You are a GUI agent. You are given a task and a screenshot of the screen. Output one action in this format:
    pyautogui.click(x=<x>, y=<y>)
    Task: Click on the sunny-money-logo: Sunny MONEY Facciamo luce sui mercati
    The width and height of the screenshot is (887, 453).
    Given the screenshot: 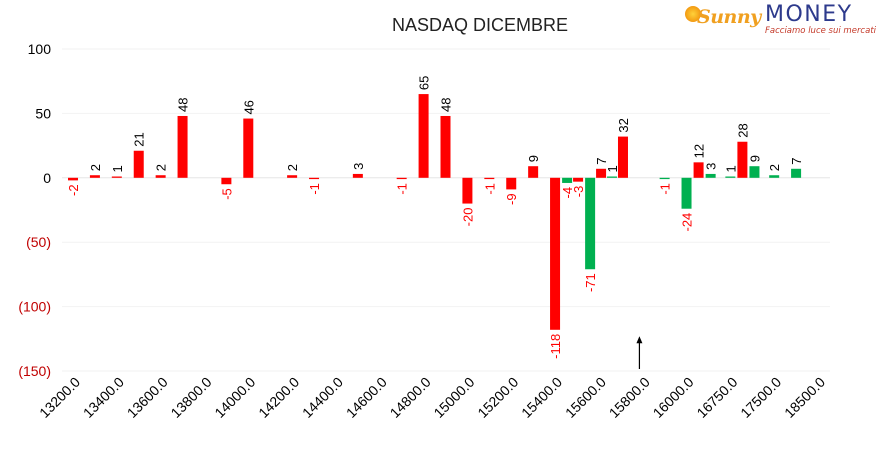 What is the action you would take?
    pyautogui.click(x=783, y=20)
    